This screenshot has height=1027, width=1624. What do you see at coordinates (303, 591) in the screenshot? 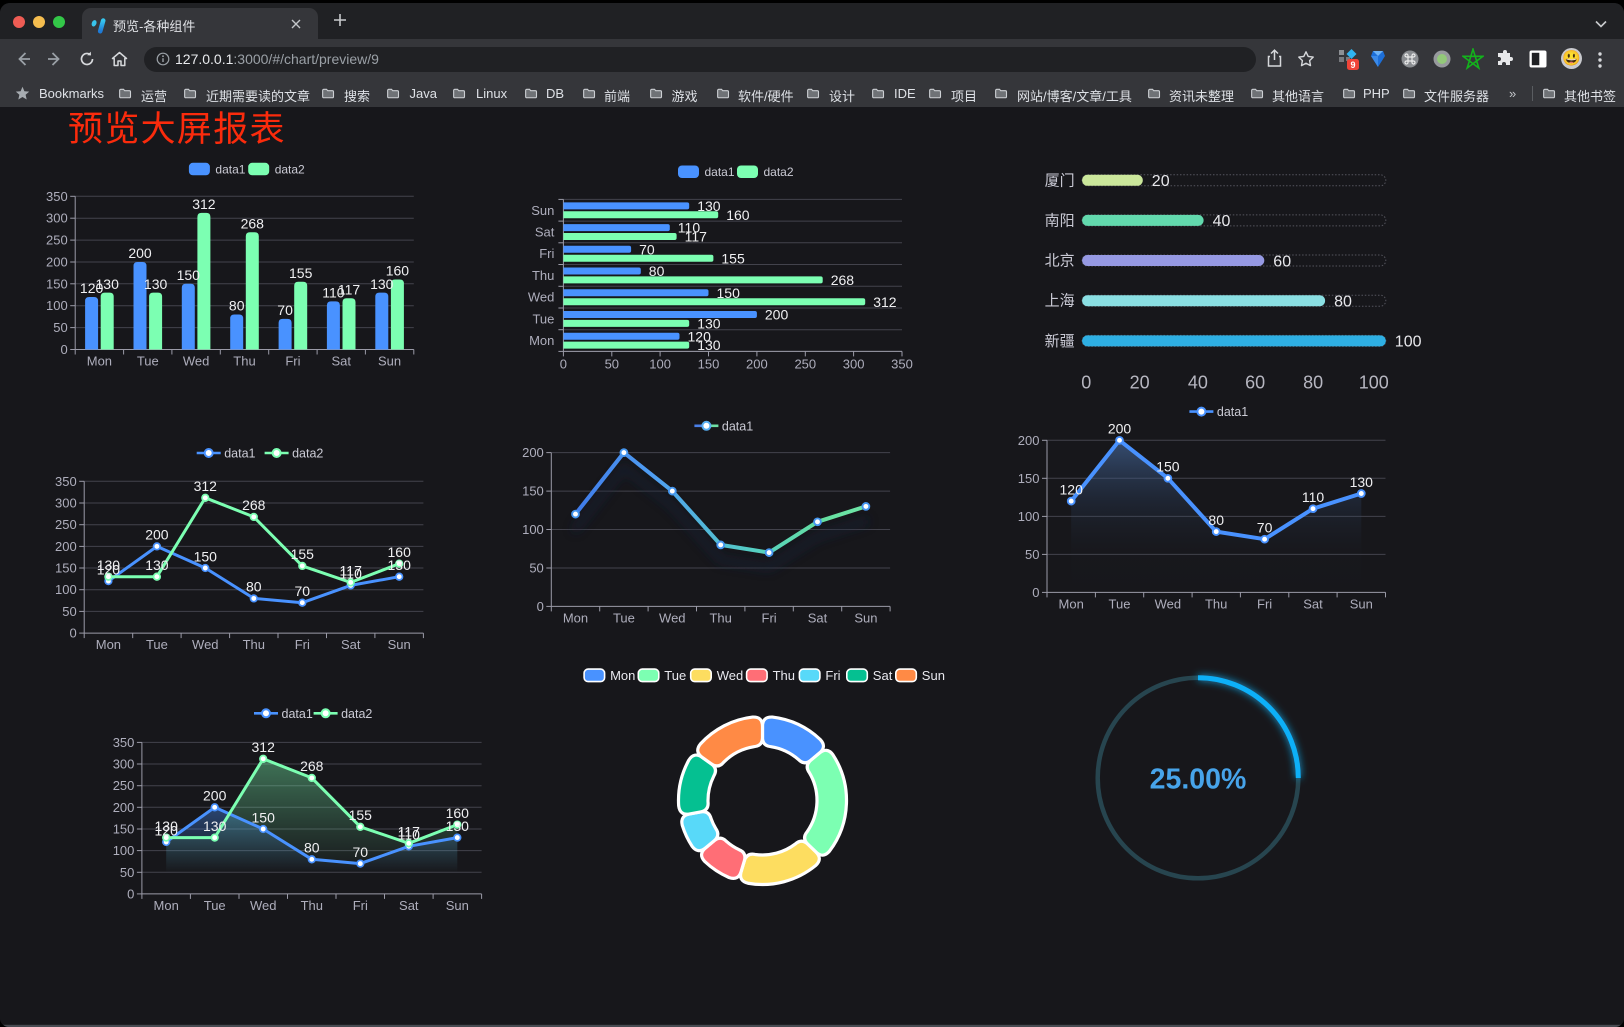
I see `svg-text: 70` at bounding box center [303, 591].